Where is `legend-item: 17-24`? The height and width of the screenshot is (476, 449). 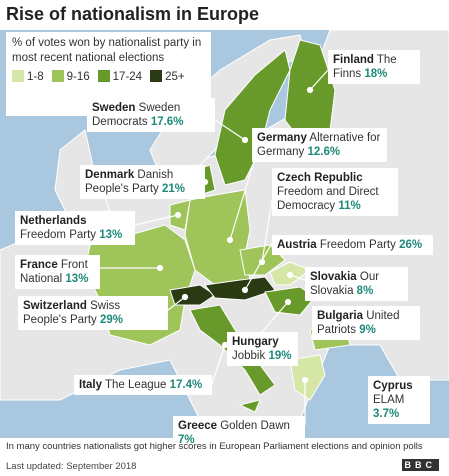
legend-item: 17-24 is located at coordinates (120, 77).